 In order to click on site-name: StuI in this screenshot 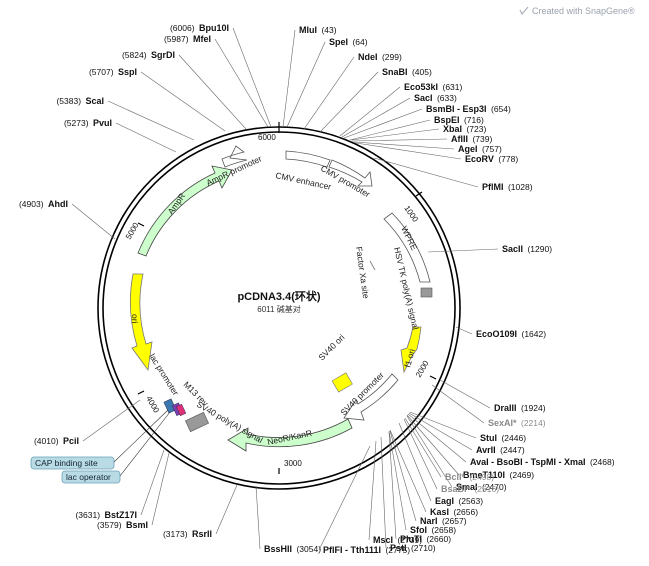, I will do `click(488, 438)`.